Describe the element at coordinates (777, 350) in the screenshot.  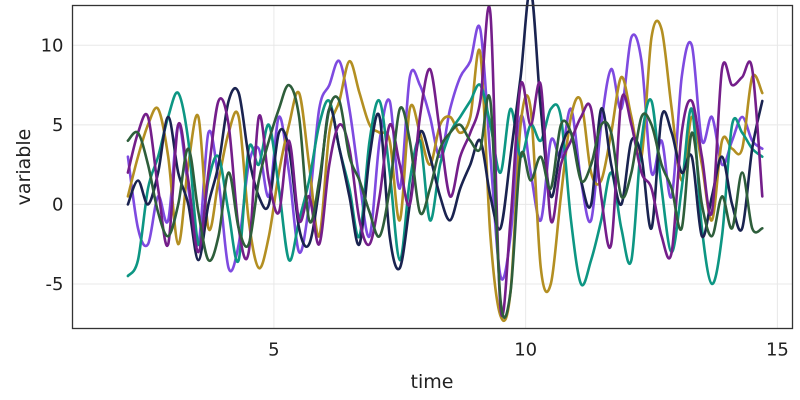
I see `x-tick-label: 15` at that location.